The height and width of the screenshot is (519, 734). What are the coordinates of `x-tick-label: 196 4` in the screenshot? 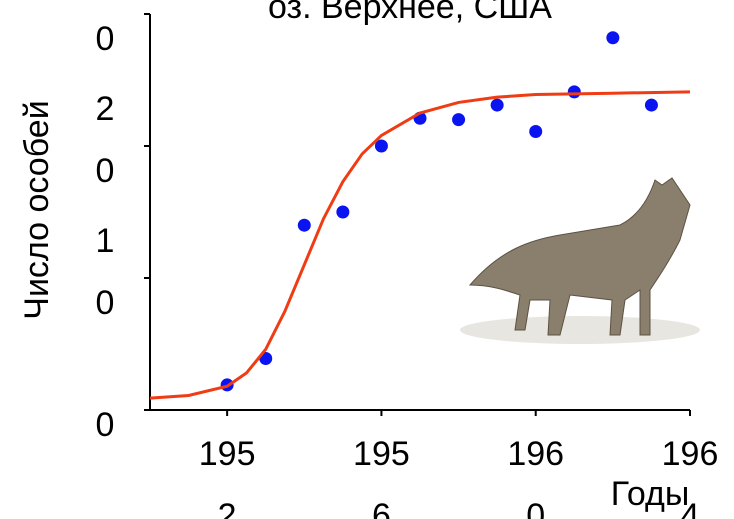 It's located at (690, 477).